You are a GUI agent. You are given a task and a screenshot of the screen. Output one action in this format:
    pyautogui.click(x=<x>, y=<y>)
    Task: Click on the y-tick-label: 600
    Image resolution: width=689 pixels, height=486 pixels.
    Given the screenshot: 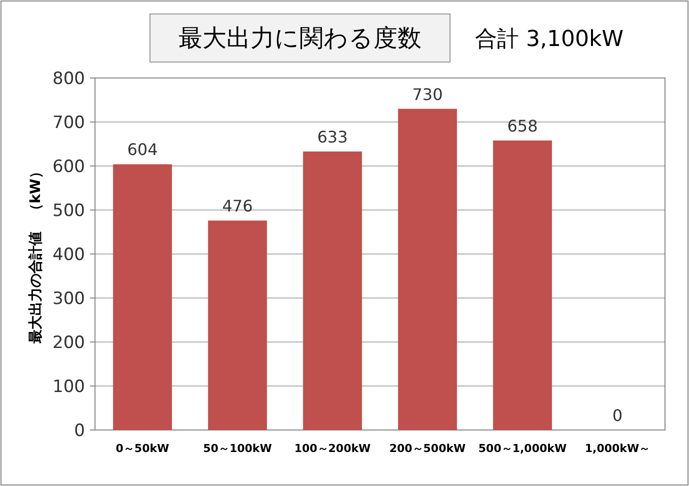 What is the action you would take?
    pyautogui.click(x=68, y=167)
    